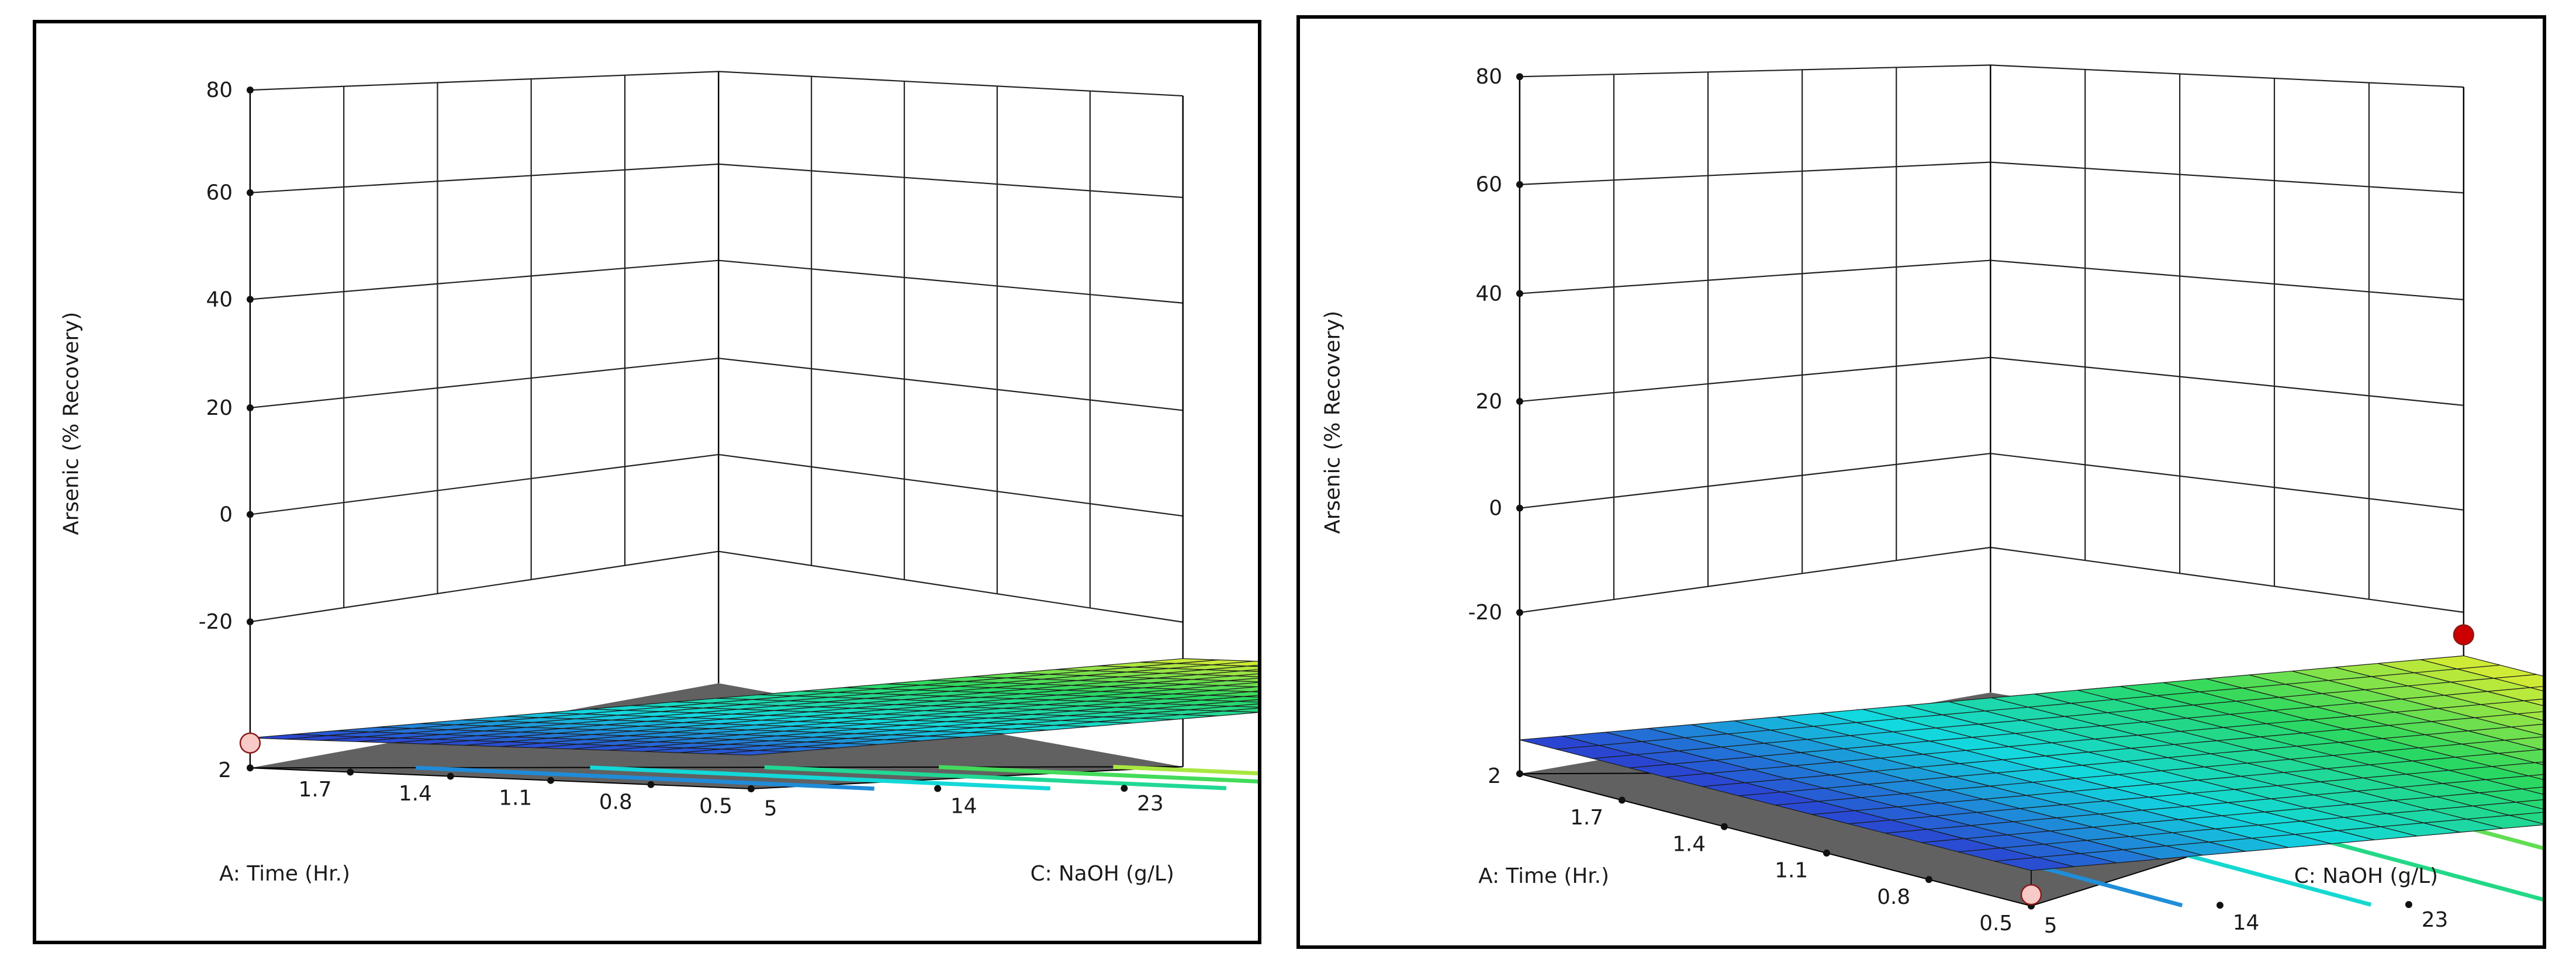 The image size is (2576, 967). I want to click on z-tick-label: 40, so click(219, 299).